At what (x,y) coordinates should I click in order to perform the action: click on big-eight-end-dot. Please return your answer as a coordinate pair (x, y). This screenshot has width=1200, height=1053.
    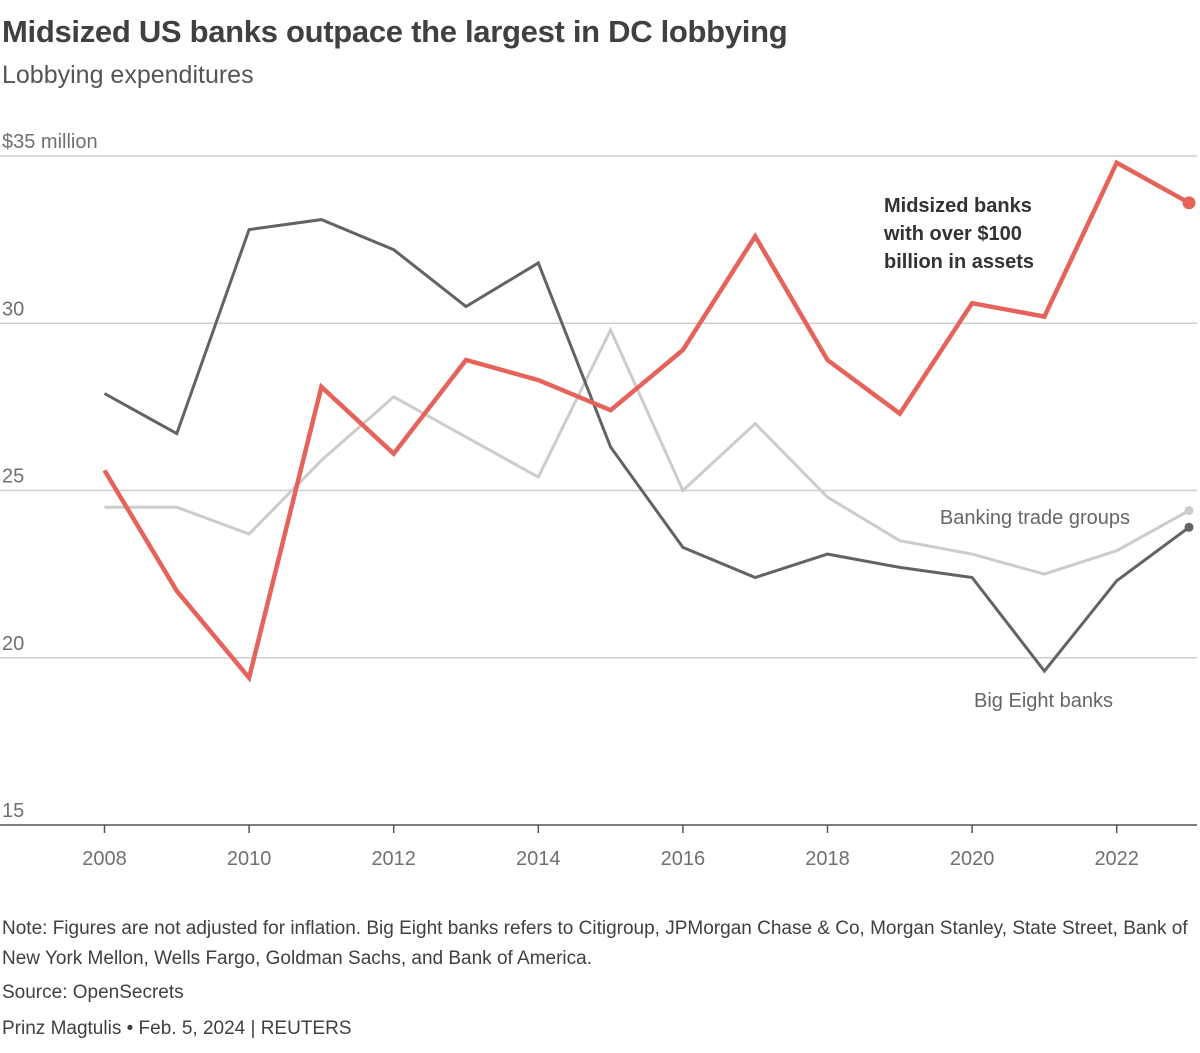
    Looking at the image, I should click on (1189, 527).